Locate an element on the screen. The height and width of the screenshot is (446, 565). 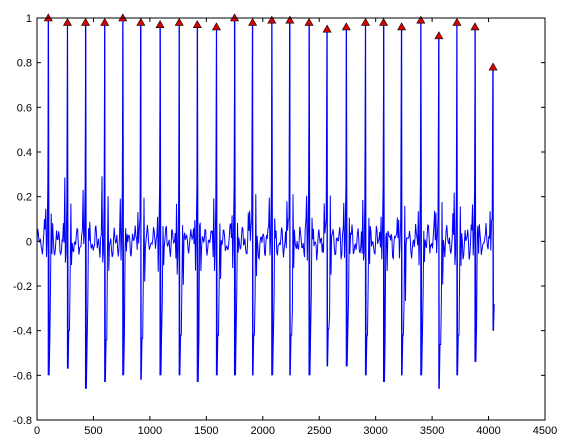
x-tick-label: 2000 is located at coordinates (263, 431).